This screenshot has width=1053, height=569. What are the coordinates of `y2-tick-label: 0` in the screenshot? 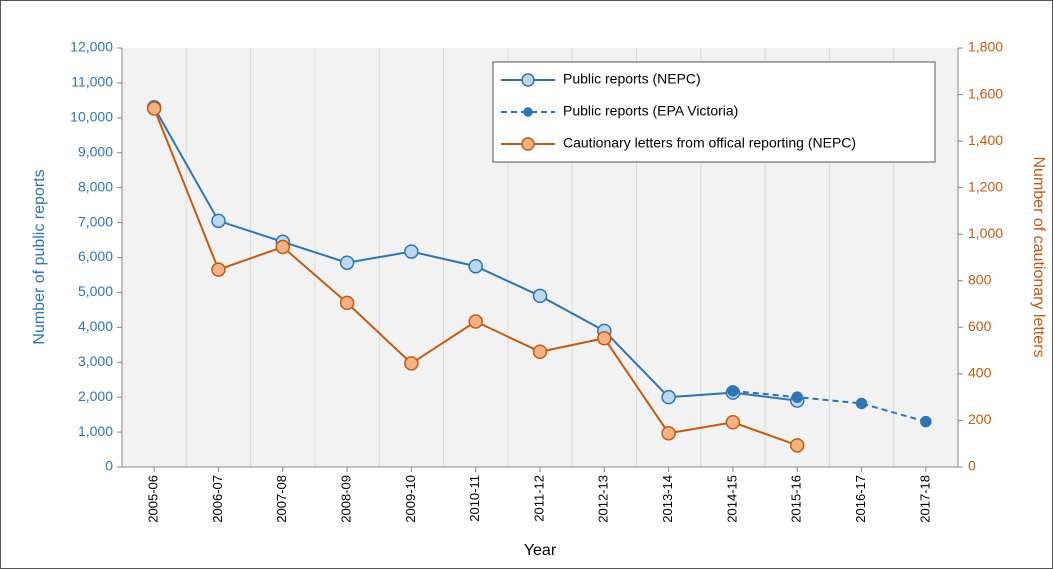 It's located at (972, 466).